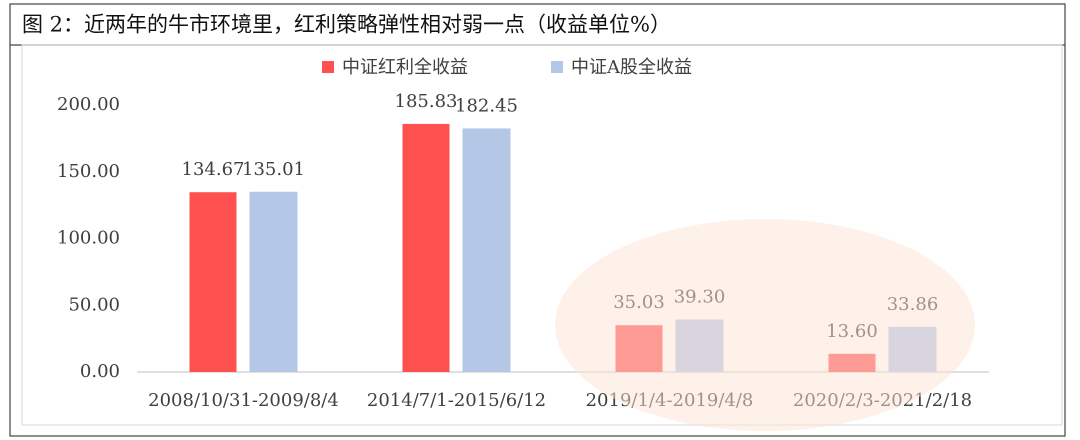  What do you see at coordinates (486, 105) in the screenshot?
I see `value-label: 182.45` at bounding box center [486, 105].